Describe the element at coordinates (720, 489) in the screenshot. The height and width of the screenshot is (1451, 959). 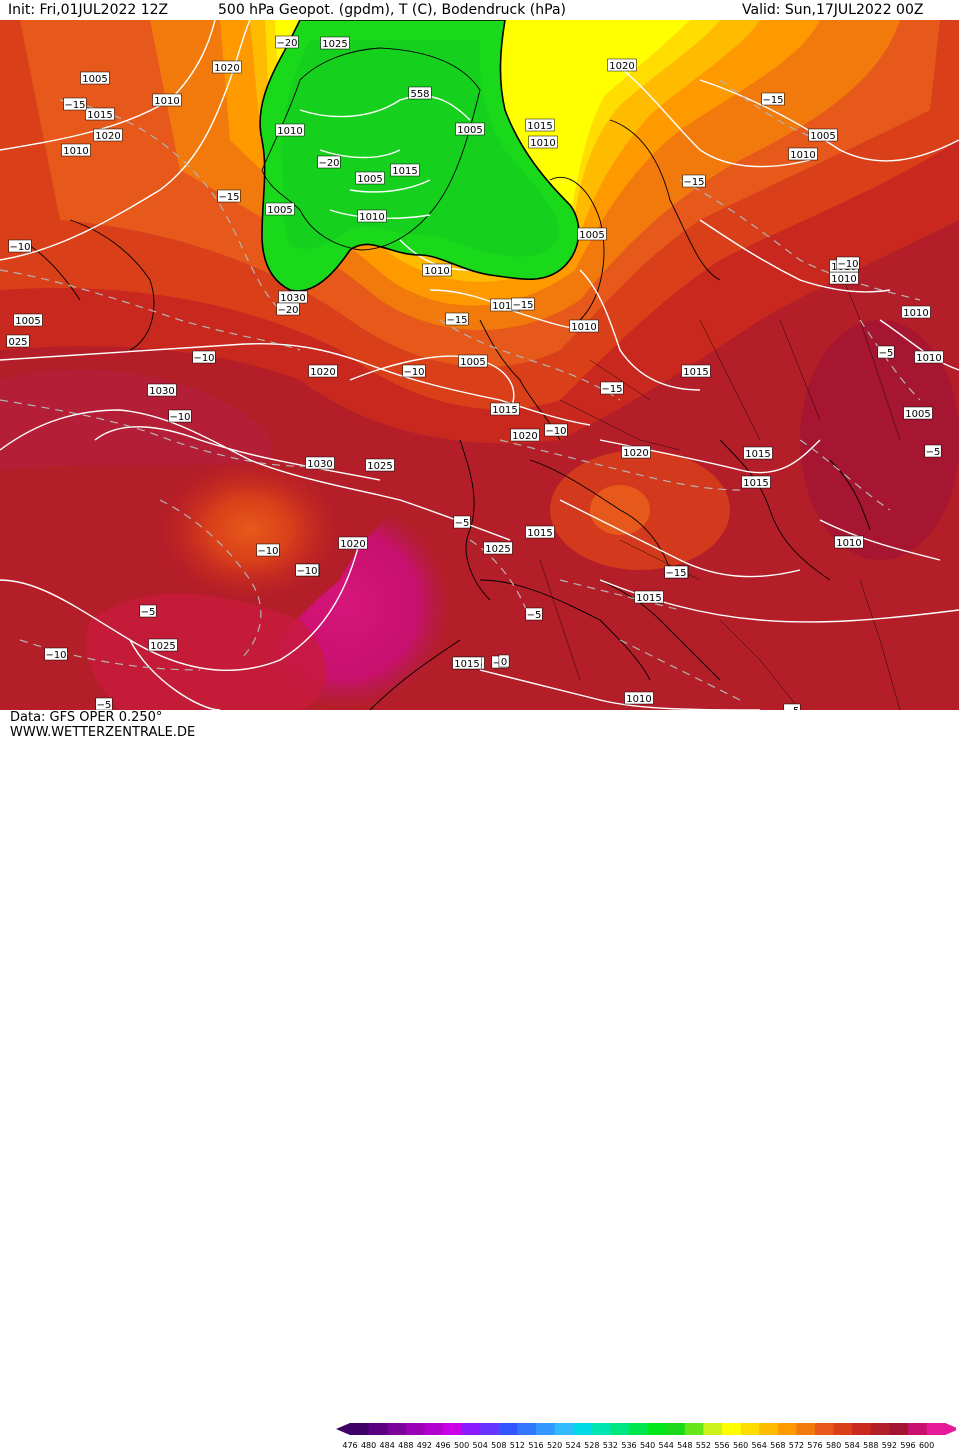
I see `country-borders` at that location.